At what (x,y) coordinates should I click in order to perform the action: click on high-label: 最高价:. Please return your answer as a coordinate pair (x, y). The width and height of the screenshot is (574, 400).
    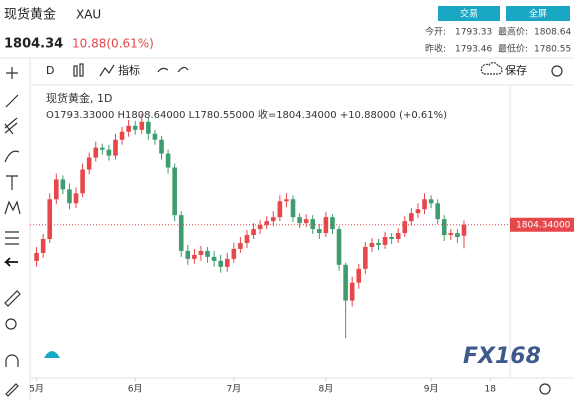
    Looking at the image, I should click on (513, 32).